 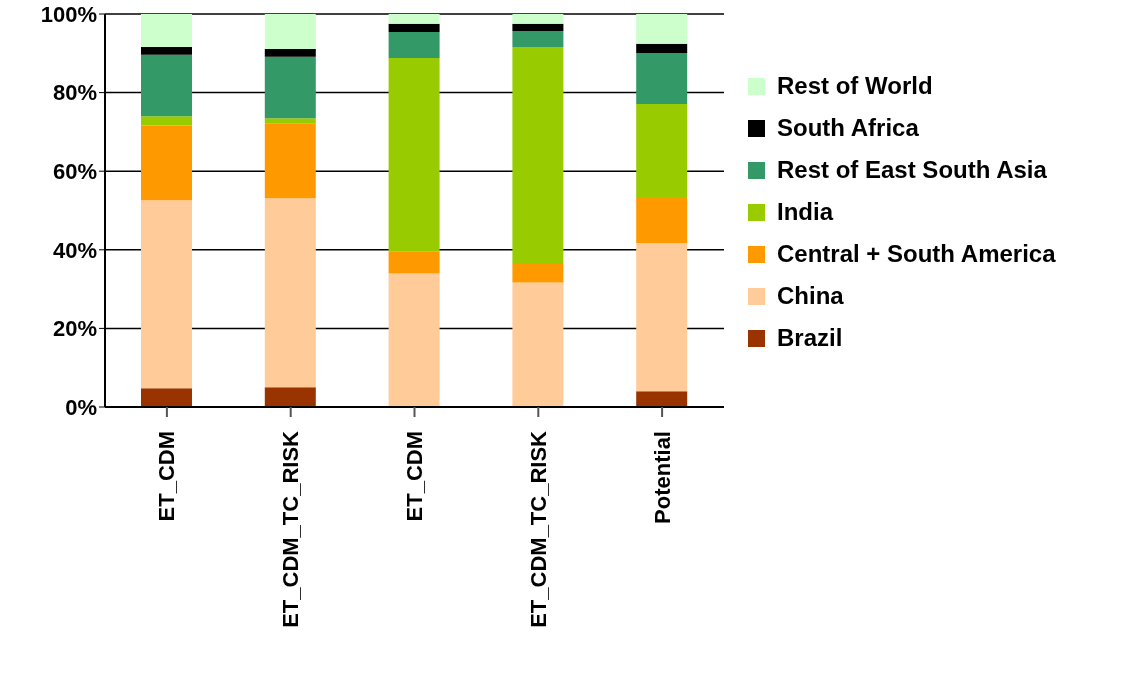 What do you see at coordinates (74, 329) in the screenshot?
I see `y-tick-label: 20%` at bounding box center [74, 329].